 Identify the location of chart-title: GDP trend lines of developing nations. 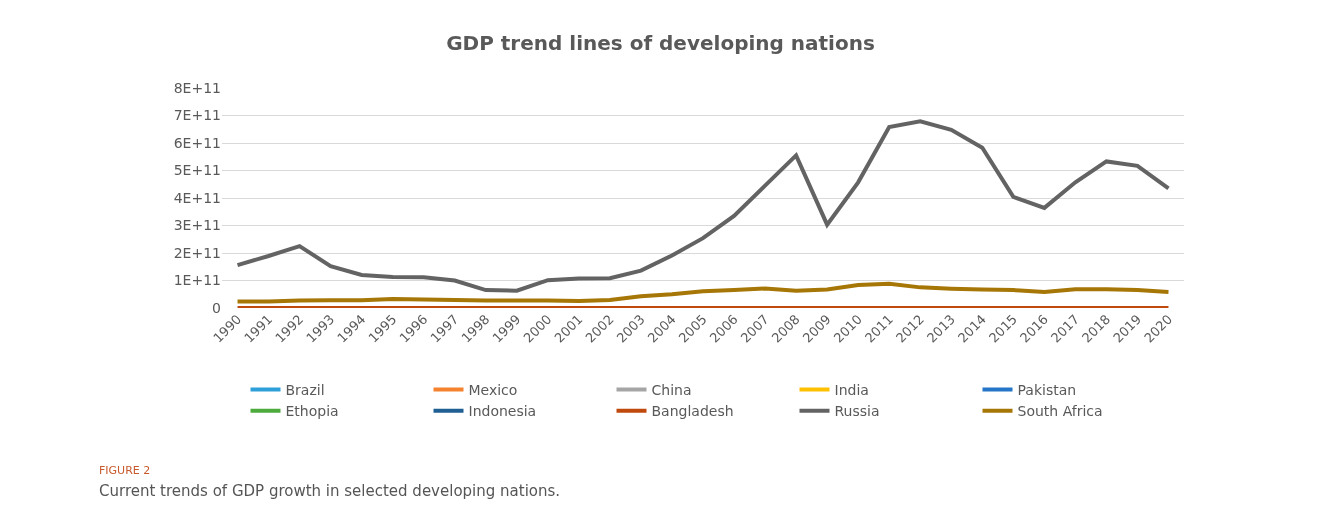
(660, 43).